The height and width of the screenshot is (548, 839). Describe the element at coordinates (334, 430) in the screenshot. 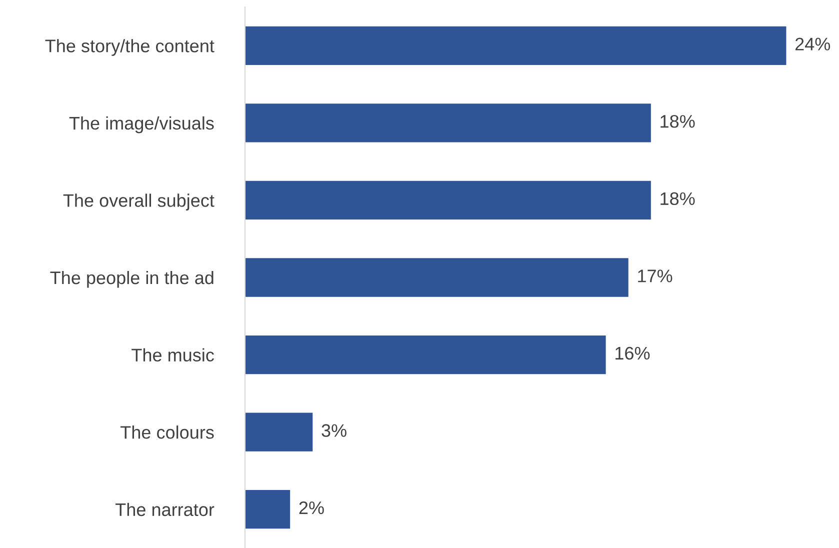

I see `data-label: 3%` at that location.